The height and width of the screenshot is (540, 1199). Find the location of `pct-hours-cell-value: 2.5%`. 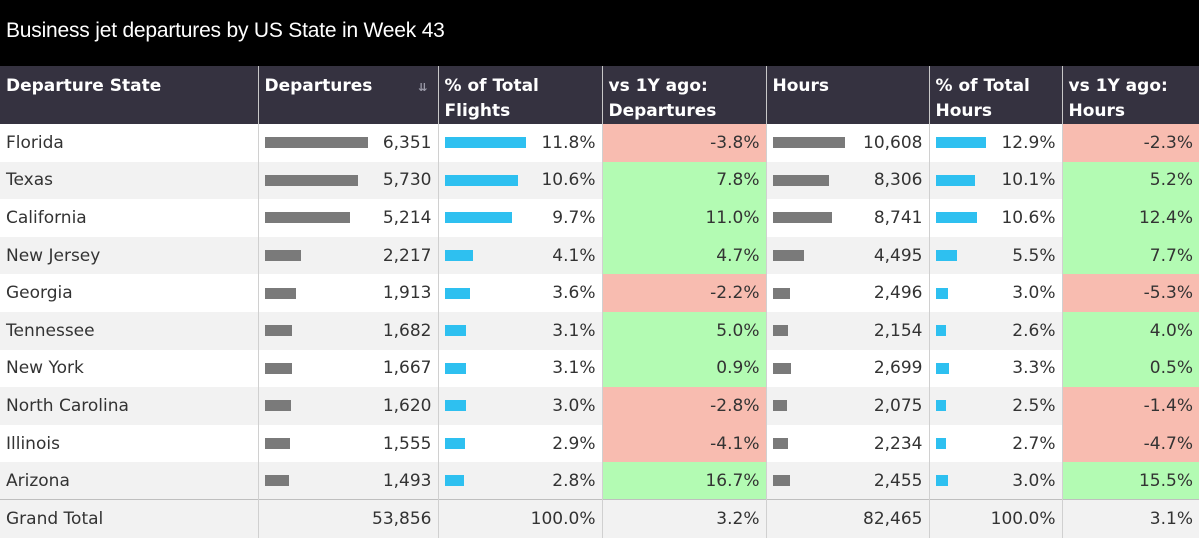

pct-hours-cell-value: 2.5% is located at coordinates (1034, 405).